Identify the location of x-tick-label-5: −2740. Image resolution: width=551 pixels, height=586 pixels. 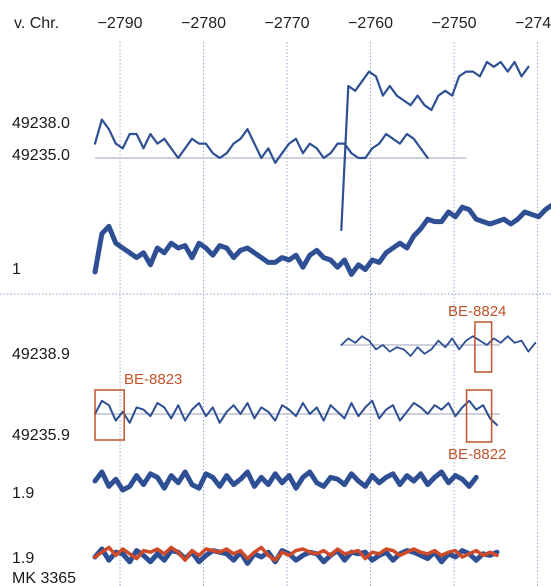
(533, 23).